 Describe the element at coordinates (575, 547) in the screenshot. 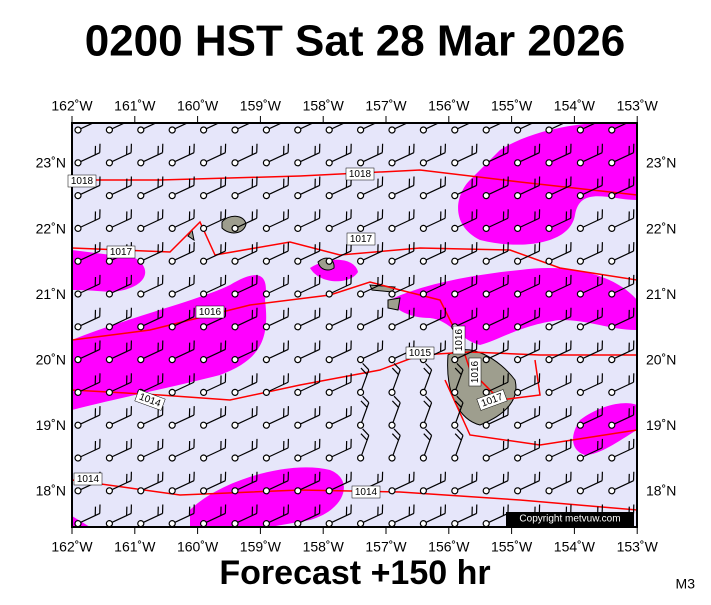

I see `lon-label: 154˚W` at that location.